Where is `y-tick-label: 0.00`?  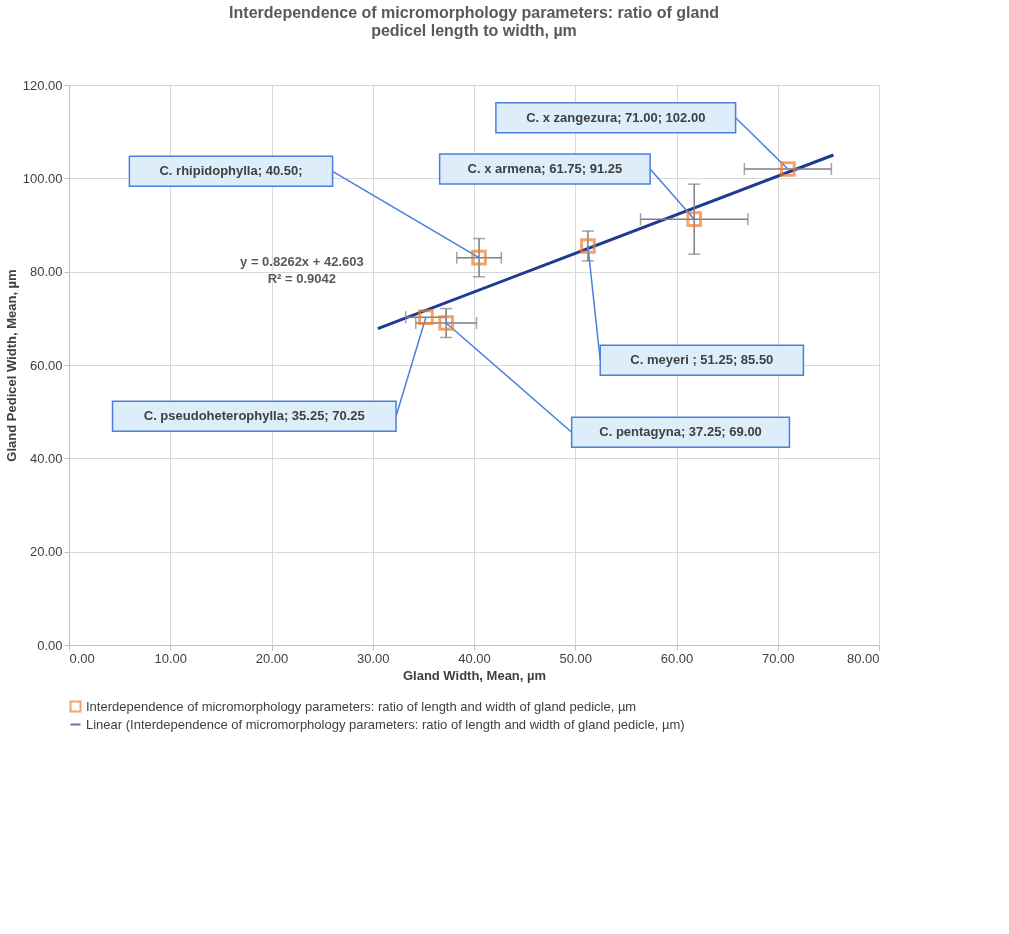 y-tick-label: 0.00 is located at coordinates (50, 645).